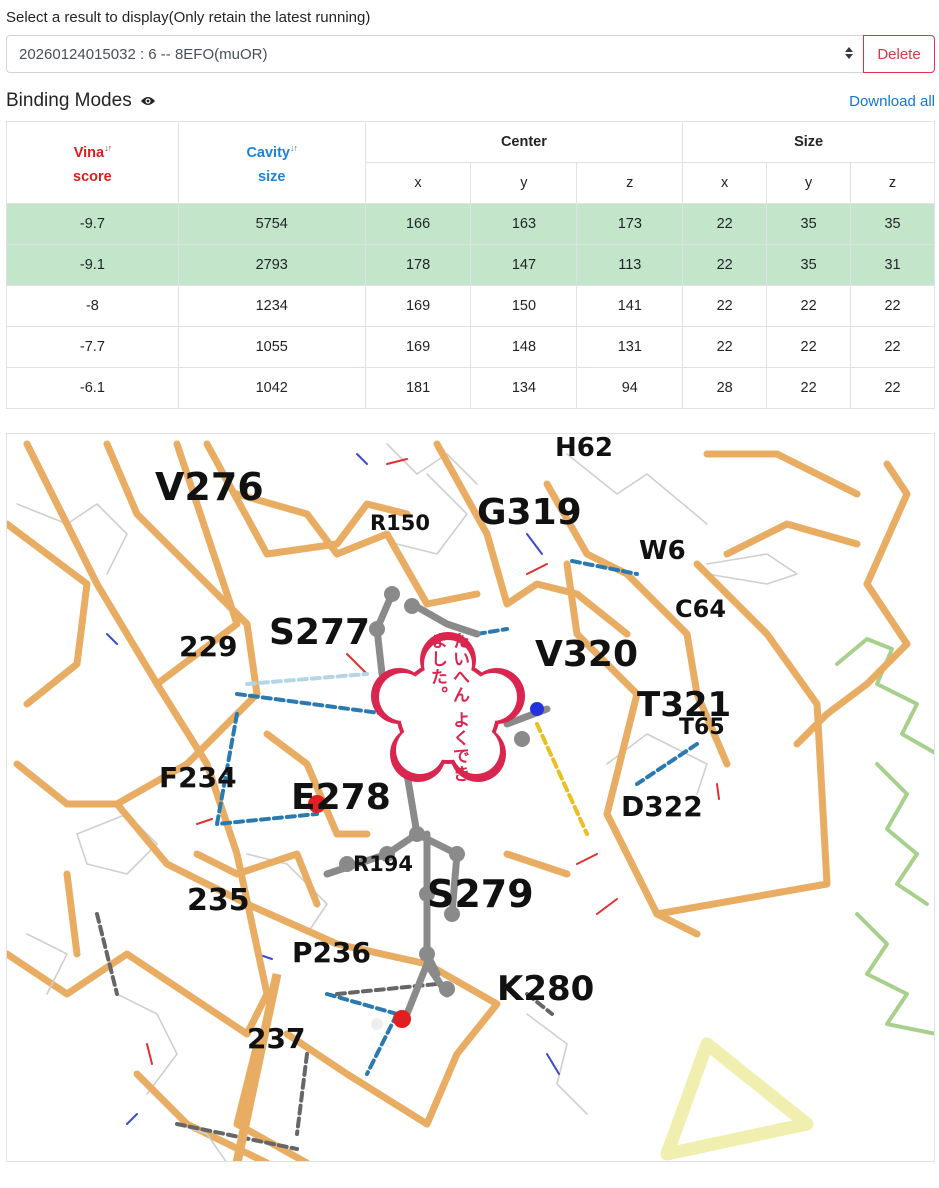  I want to click on center-y-cell: 148, so click(524, 347).